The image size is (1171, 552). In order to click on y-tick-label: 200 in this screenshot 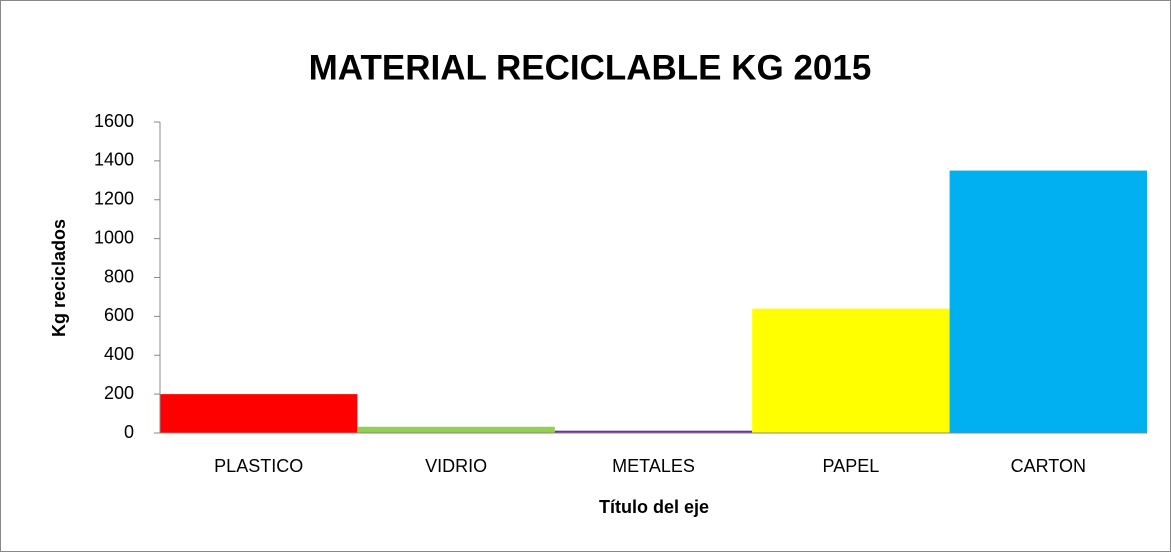, I will do `click(119, 393)`.